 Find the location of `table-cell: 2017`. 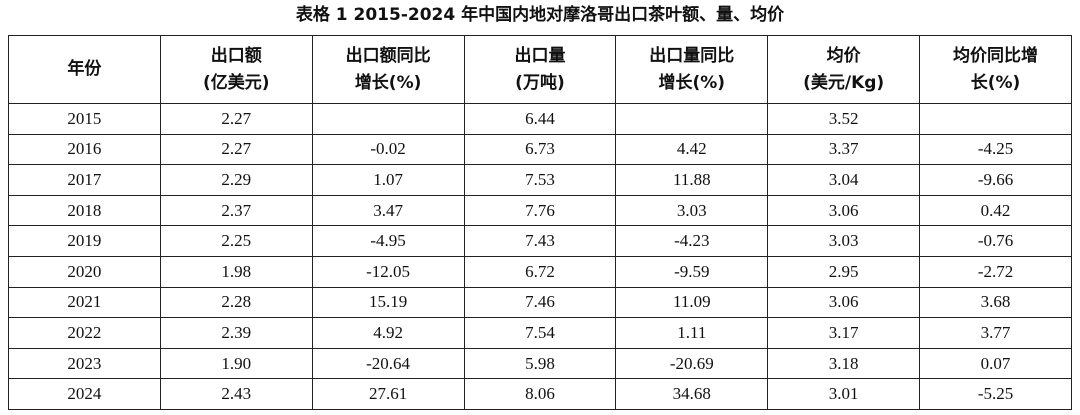

table-cell: 2017 is located at coordinates (84, 180).